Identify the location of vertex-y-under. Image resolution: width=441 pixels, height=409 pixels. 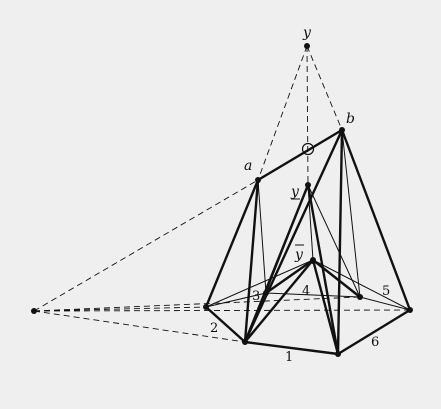
(308, 185).